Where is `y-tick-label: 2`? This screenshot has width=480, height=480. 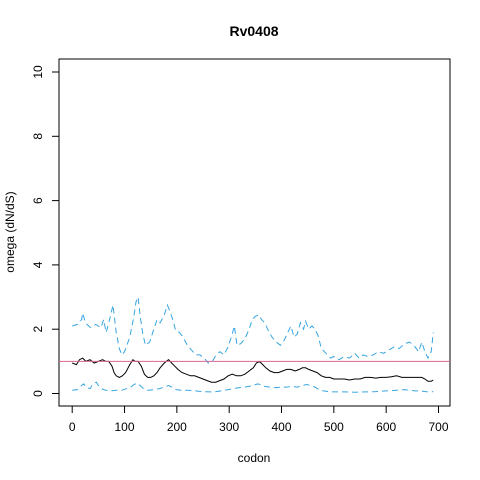
y-tick-label: 2 is located at coordinates (38, 329).